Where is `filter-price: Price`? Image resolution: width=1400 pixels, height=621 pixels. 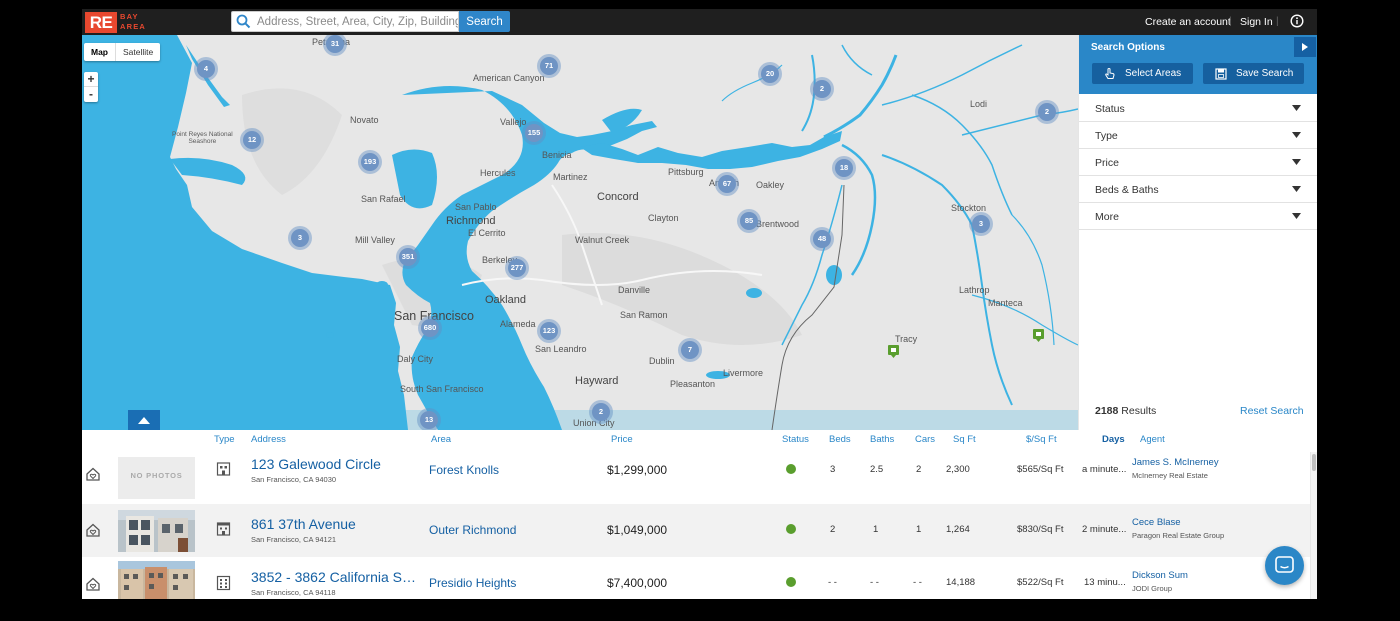 filter-price: Price is located at coordinates (1198, 162).